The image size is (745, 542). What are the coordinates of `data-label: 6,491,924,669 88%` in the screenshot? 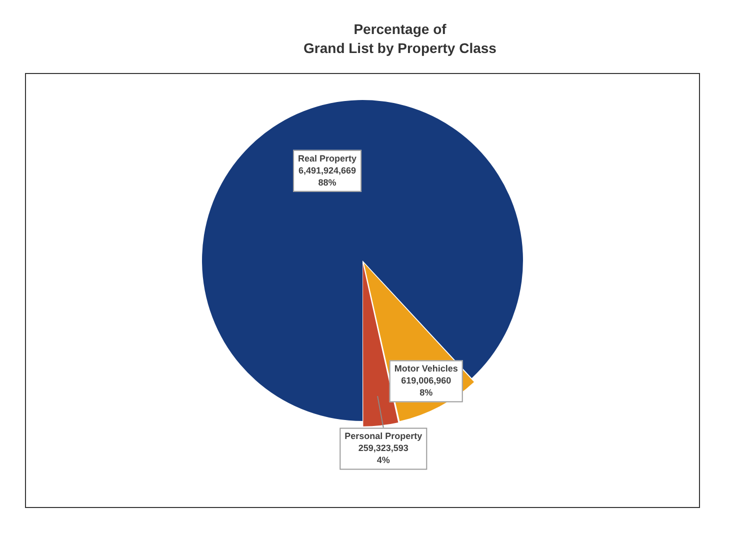 It's located at (327, 176).